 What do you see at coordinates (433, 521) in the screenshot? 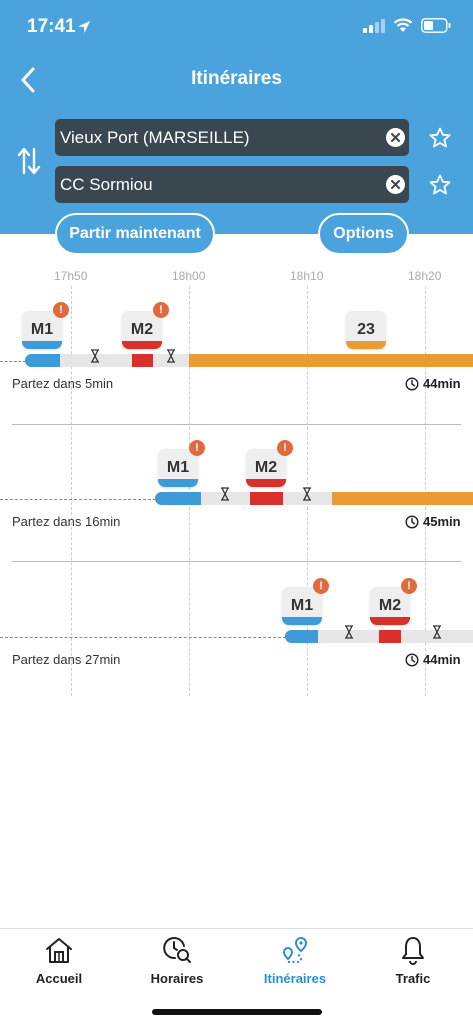
I see `trip-duration: 45min` at bounding box center [433, 521].